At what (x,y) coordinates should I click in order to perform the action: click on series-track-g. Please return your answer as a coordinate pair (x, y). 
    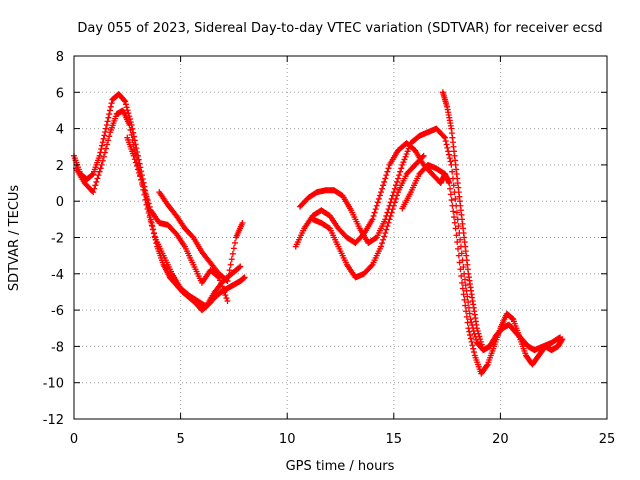
    Looking at the image, I should click on (368, 216).